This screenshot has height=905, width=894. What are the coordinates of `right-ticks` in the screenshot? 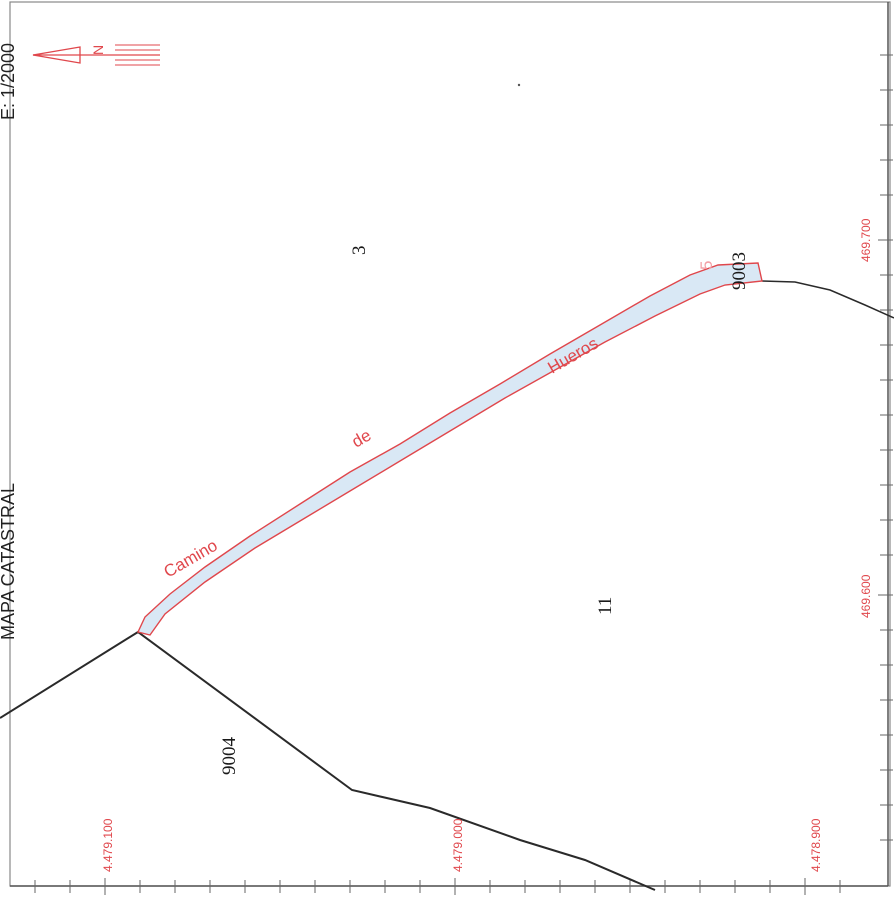 It's located at (885, 447).